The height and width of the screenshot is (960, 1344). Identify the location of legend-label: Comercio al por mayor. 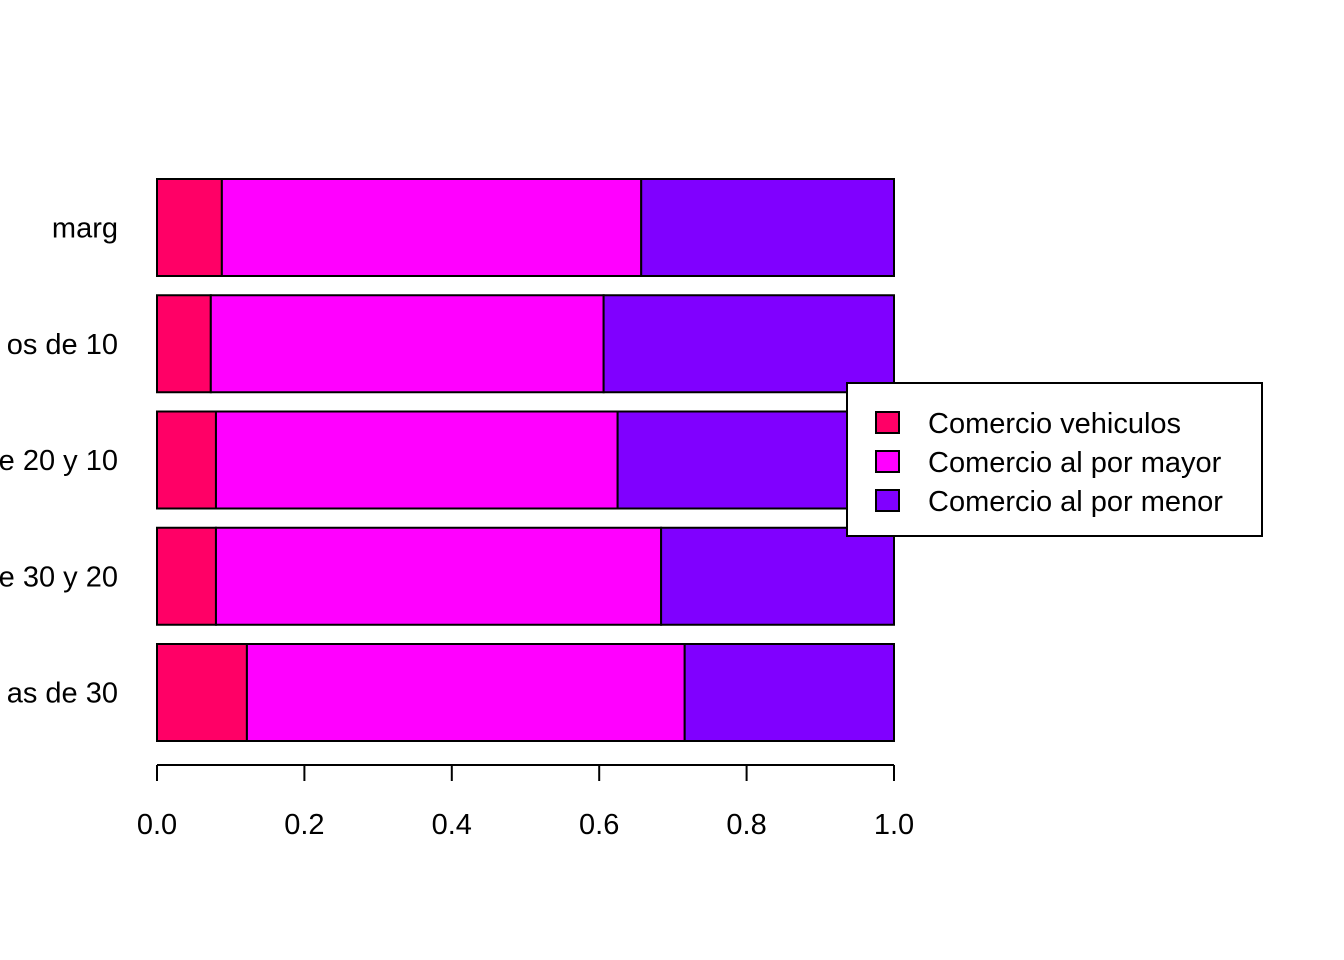
(1075, 463).